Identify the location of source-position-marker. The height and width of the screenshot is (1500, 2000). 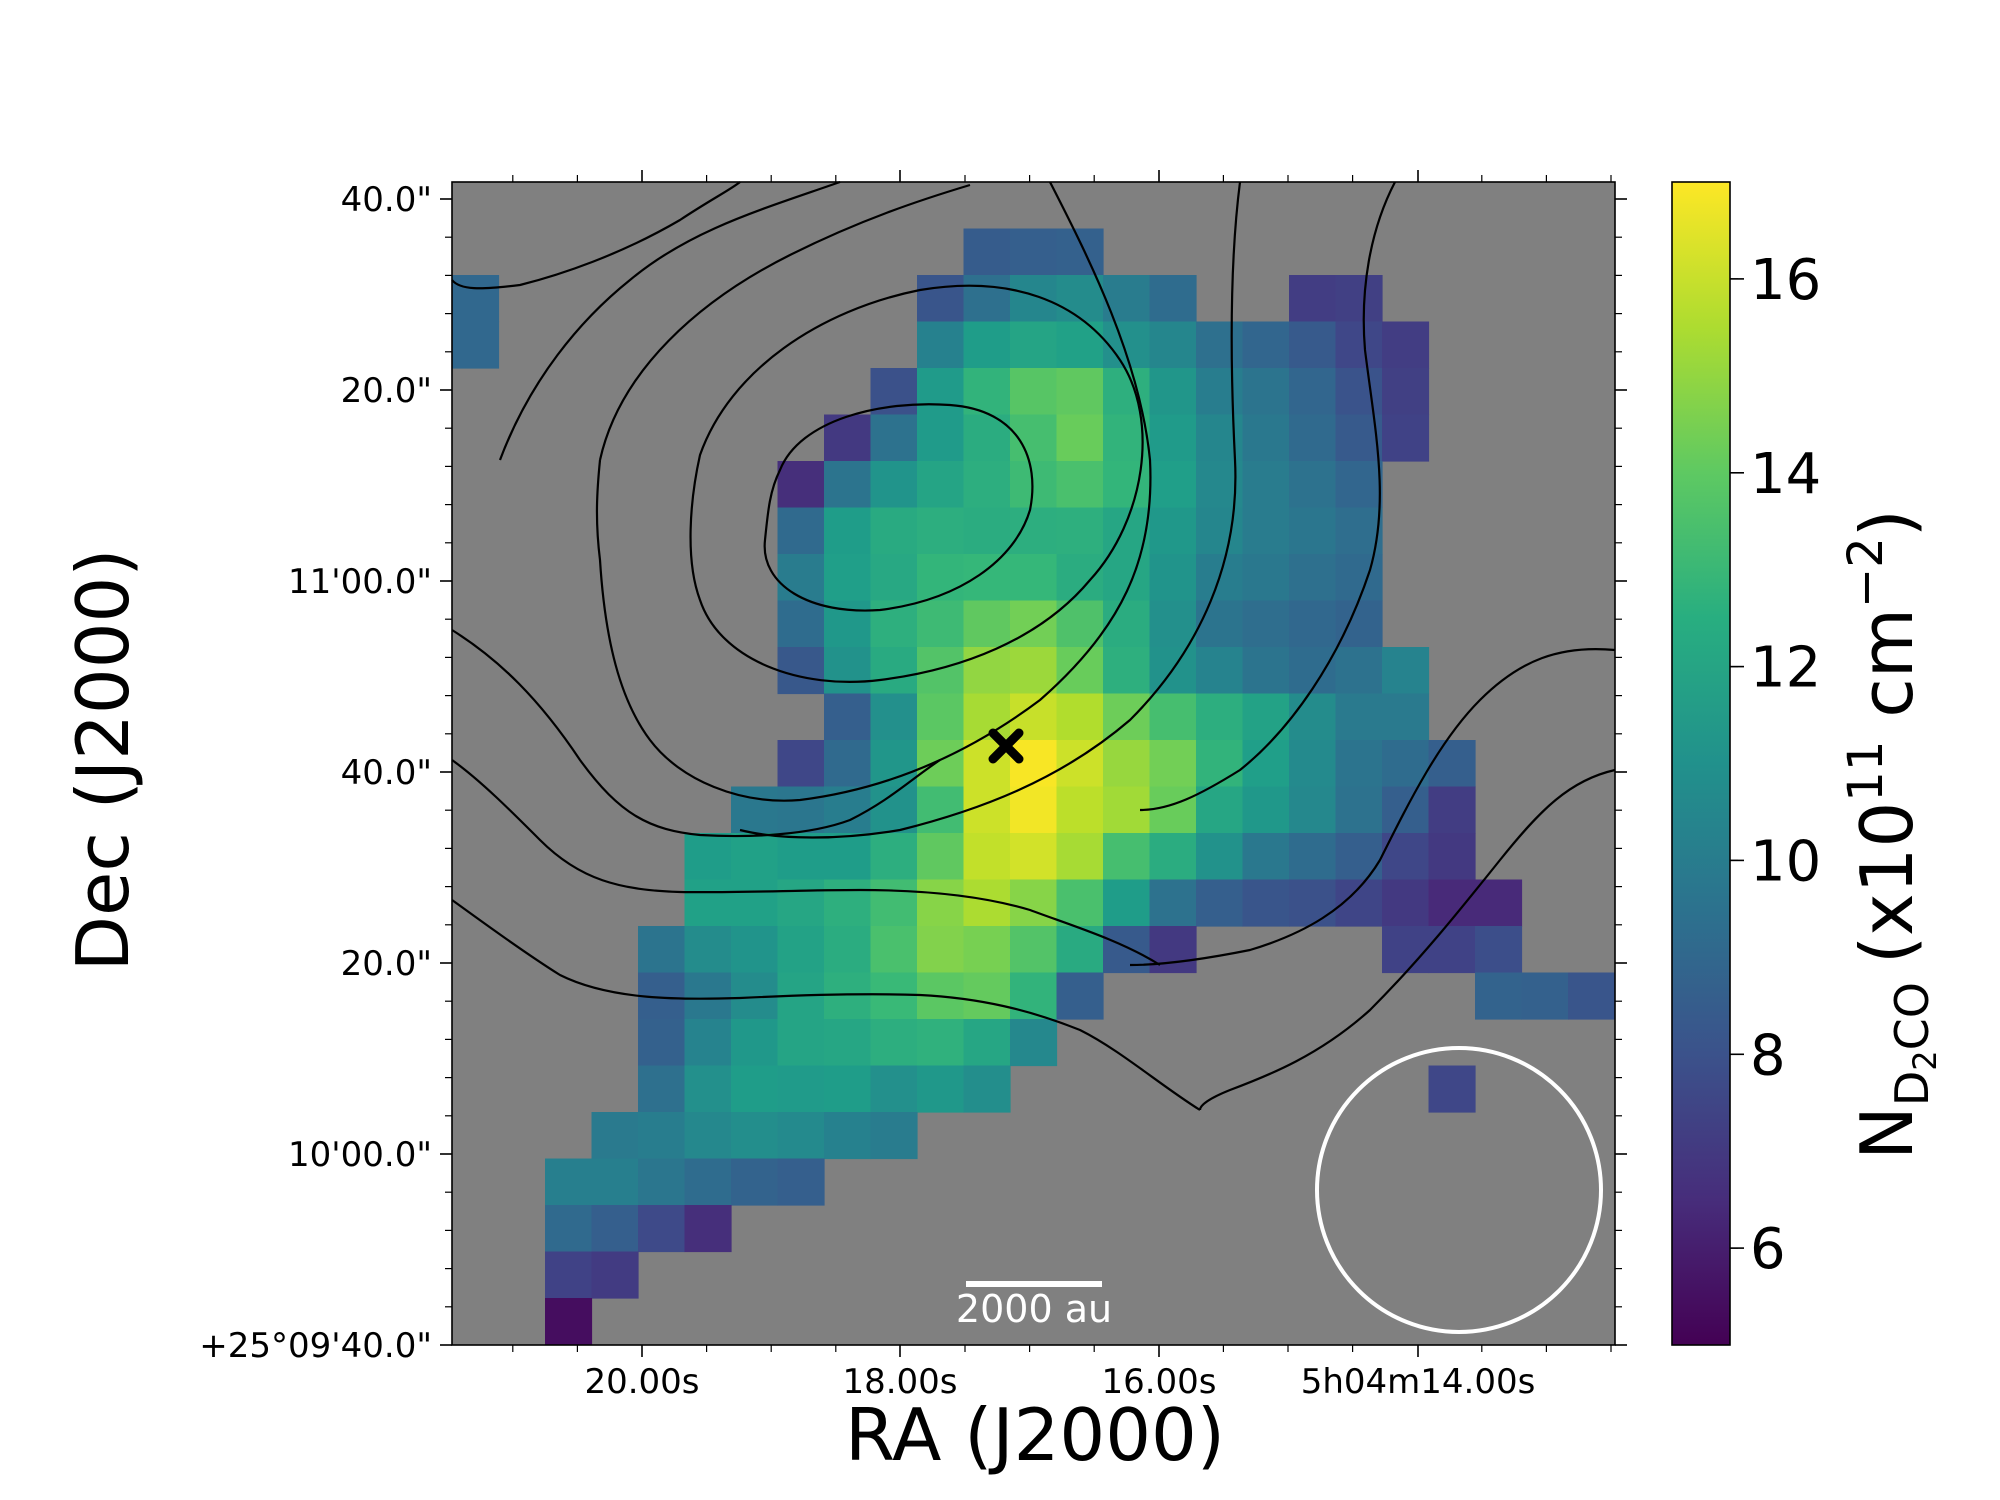
(1006, 746).